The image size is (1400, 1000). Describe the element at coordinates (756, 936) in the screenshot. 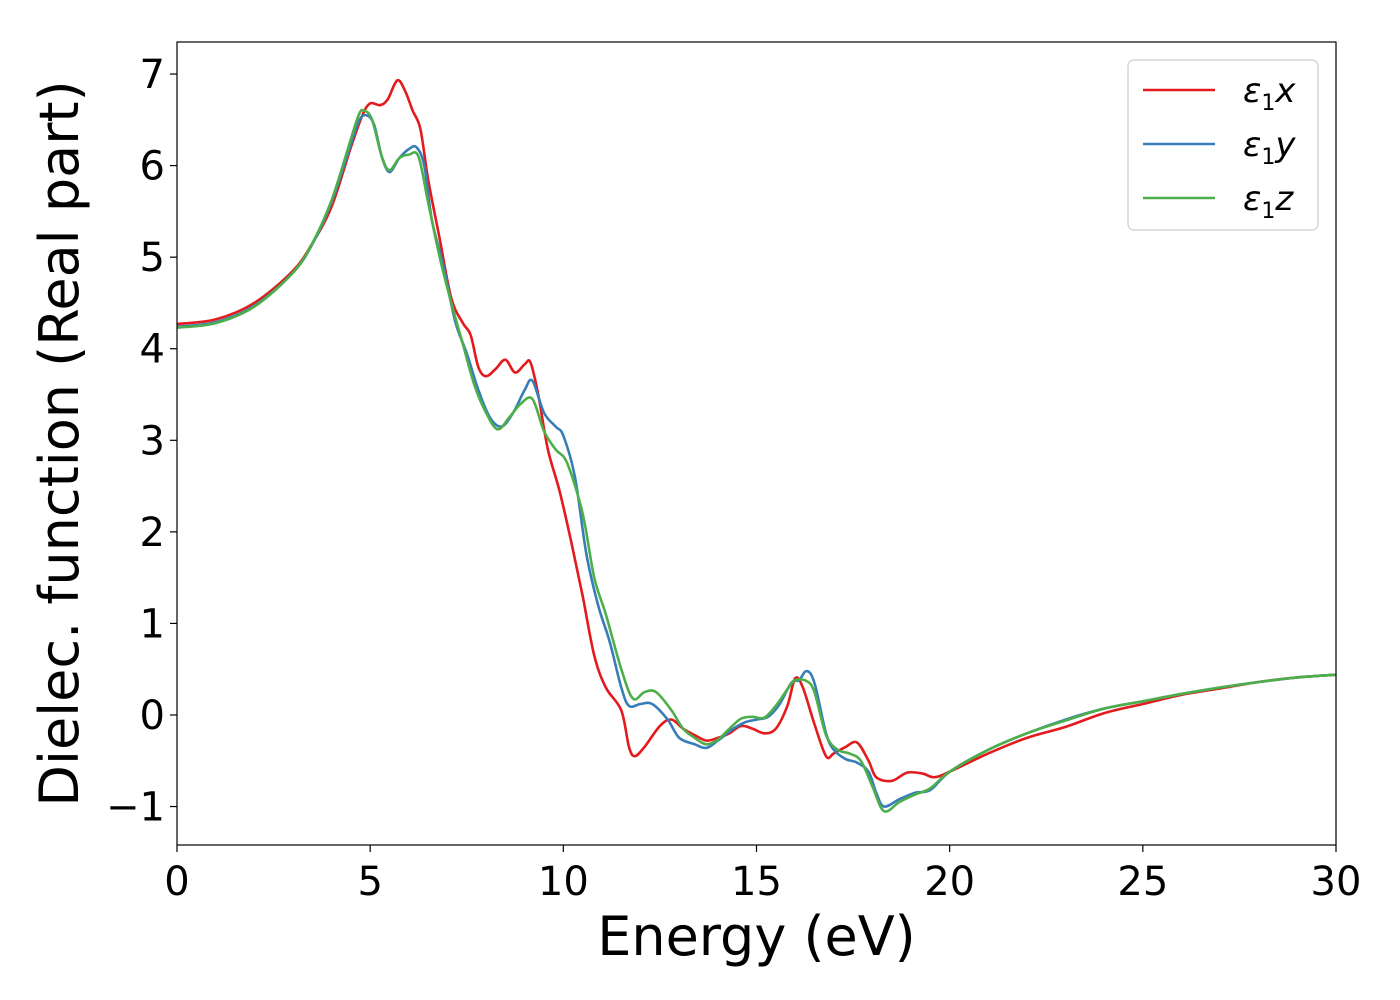

I see `x-axis-label: Energy (eV)` at that location.